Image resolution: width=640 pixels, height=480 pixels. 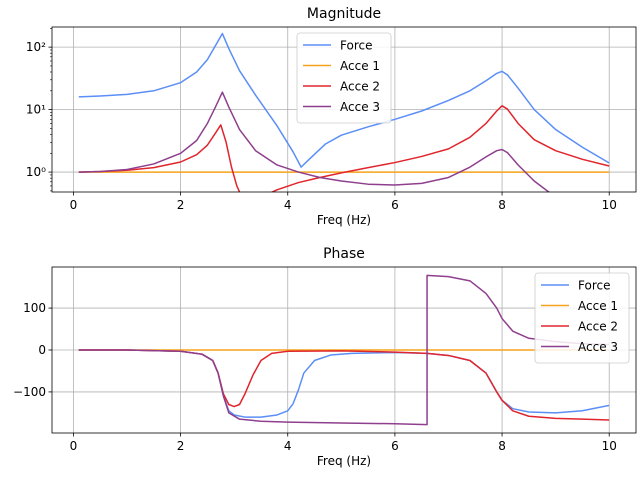 What do you see at coordinates (344, 254) in the screenshot?
I see `chart-title: Phase` at bounding box center [344, 254].